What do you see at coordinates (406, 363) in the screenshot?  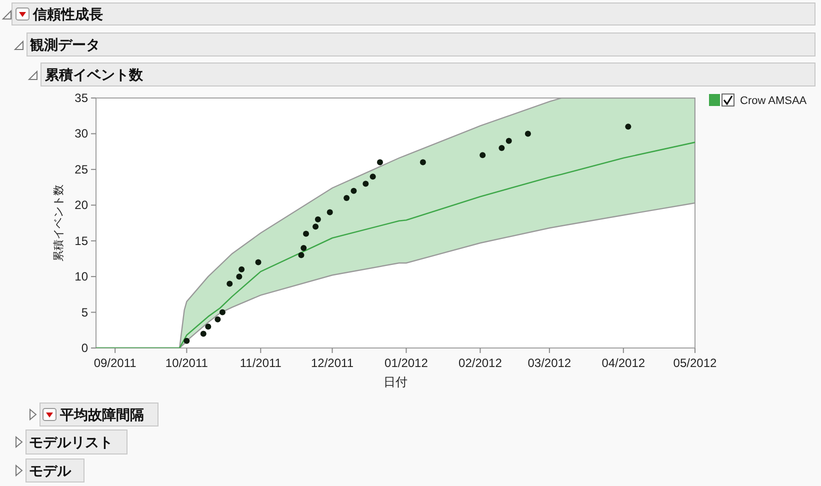 I see `x-tick-label: 01/2012` at bounding box center [406, 363].